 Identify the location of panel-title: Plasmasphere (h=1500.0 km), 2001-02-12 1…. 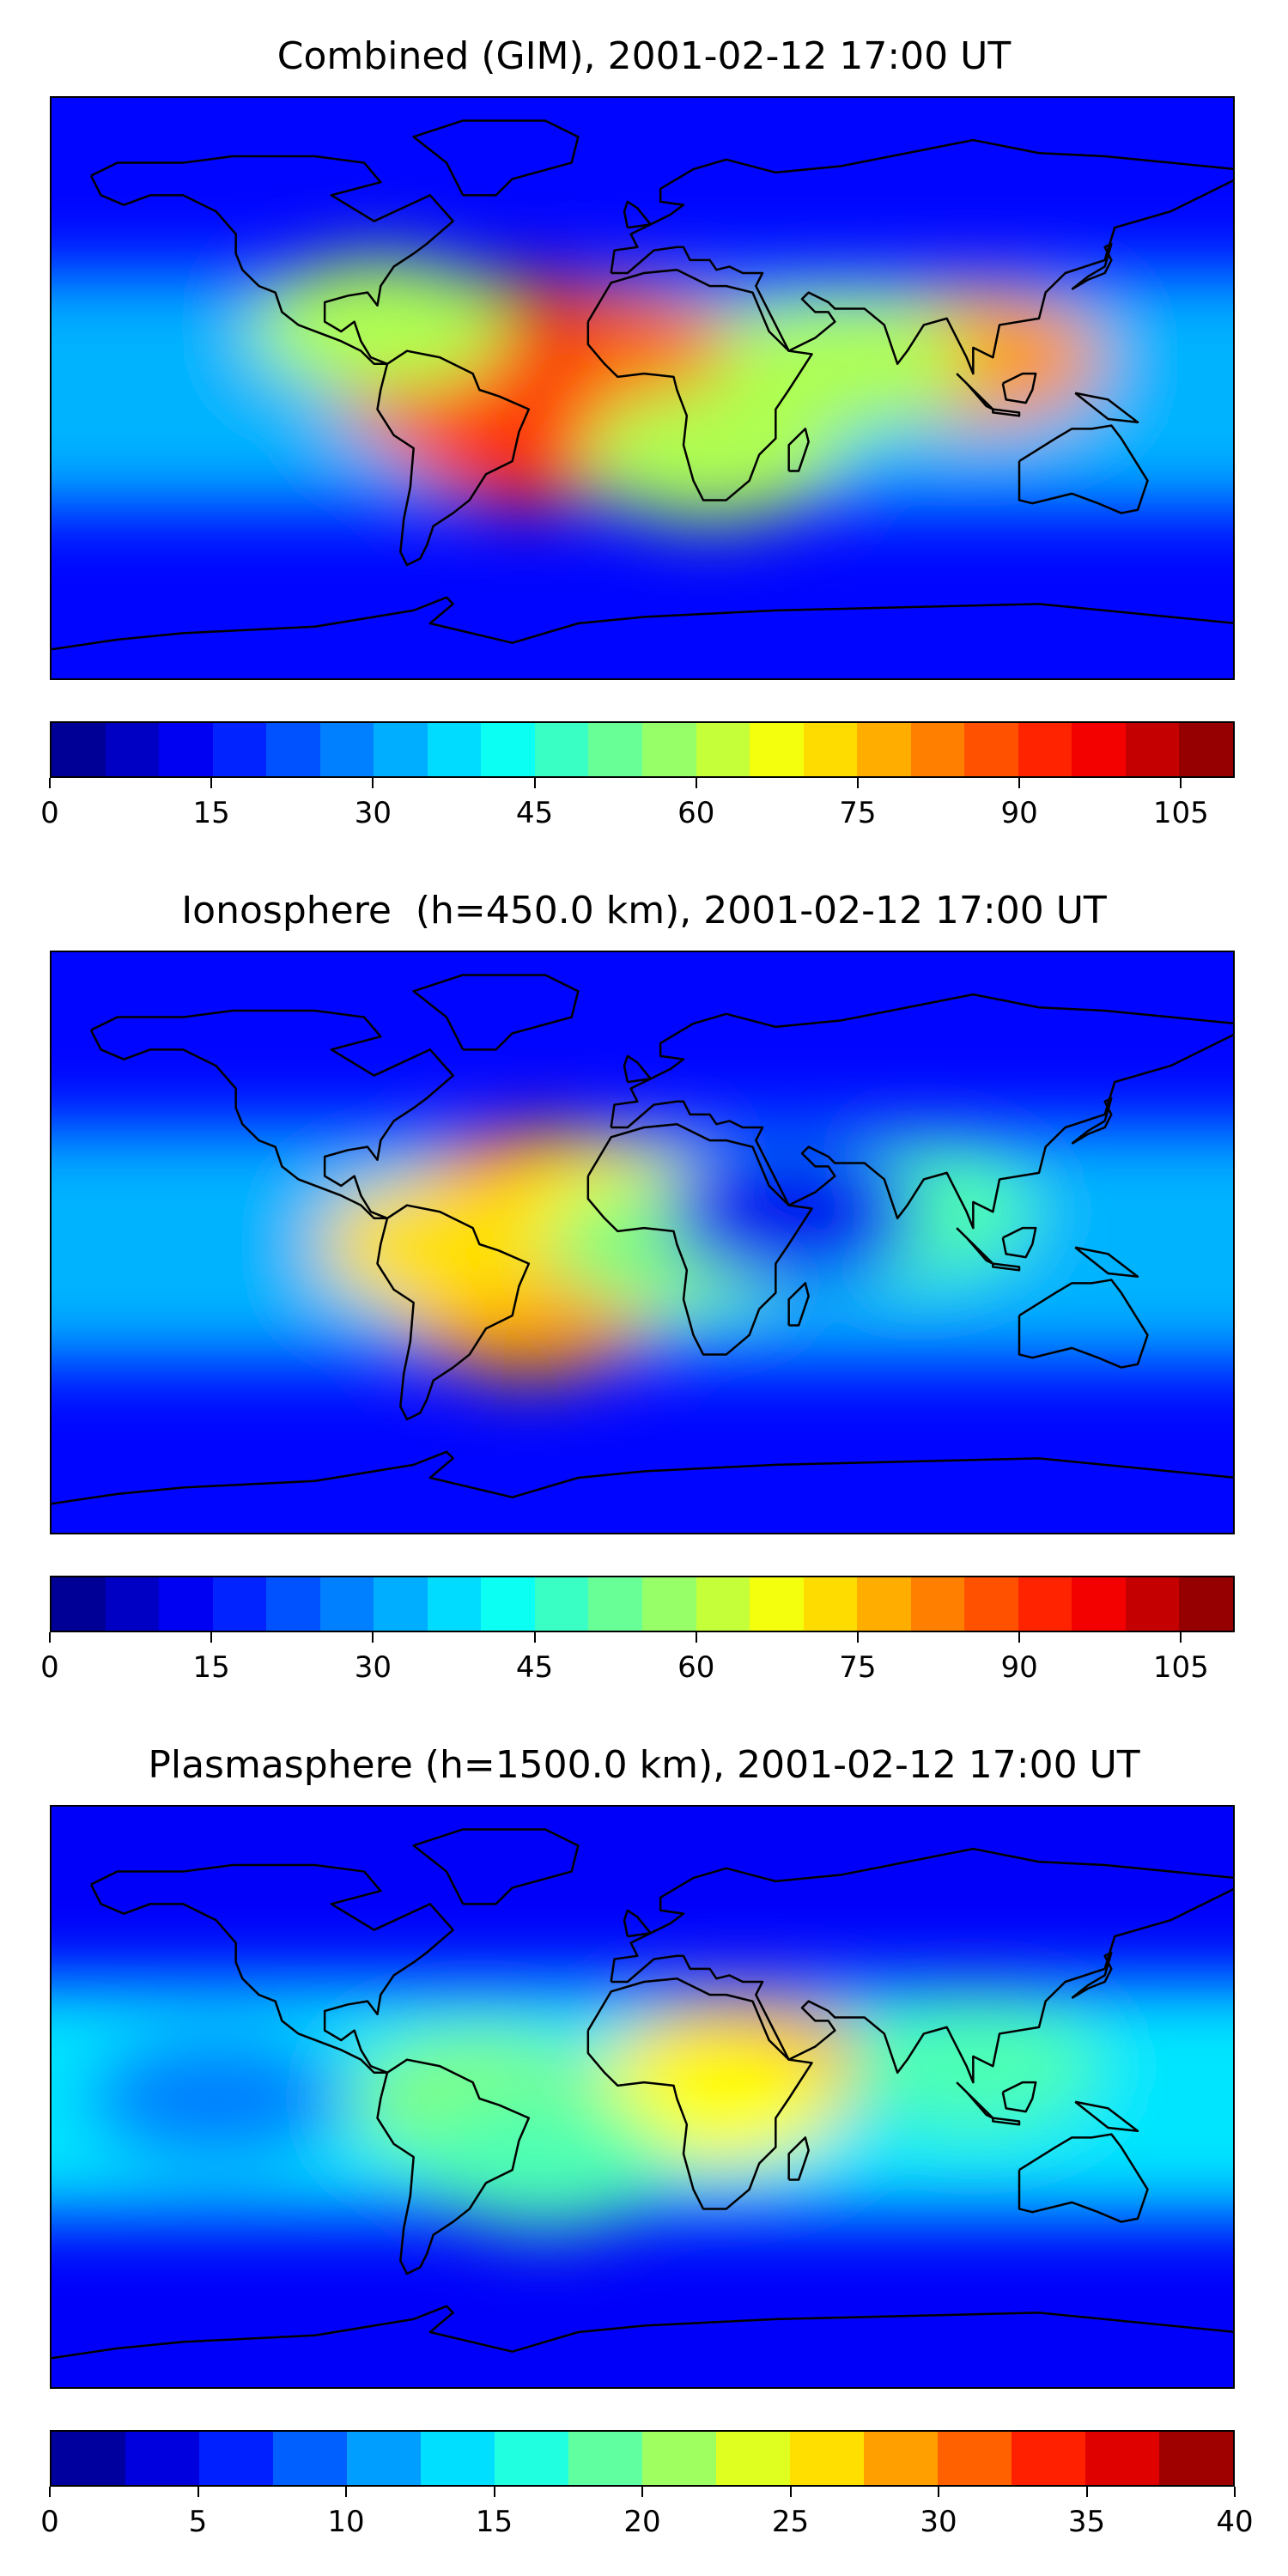
(644, 1765).